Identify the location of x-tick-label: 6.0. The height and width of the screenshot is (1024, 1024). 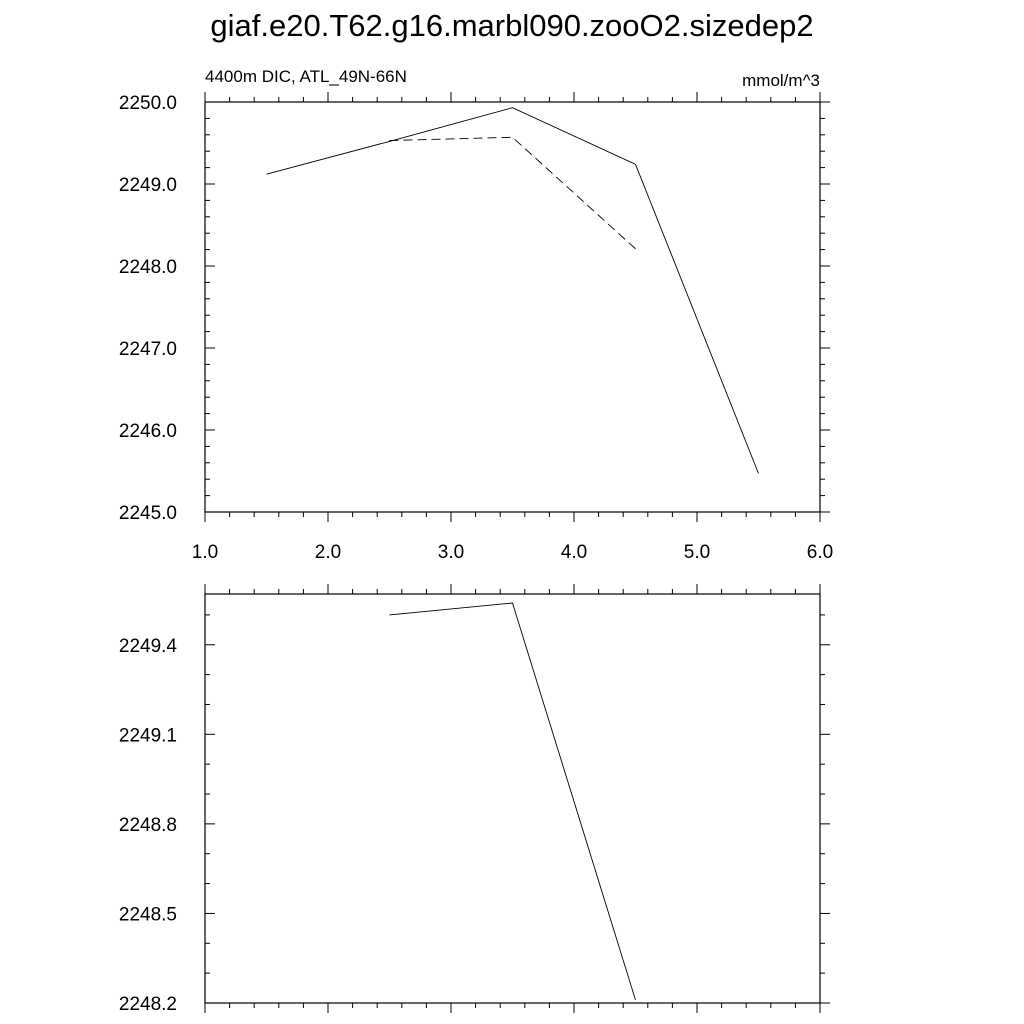
(820, 552).